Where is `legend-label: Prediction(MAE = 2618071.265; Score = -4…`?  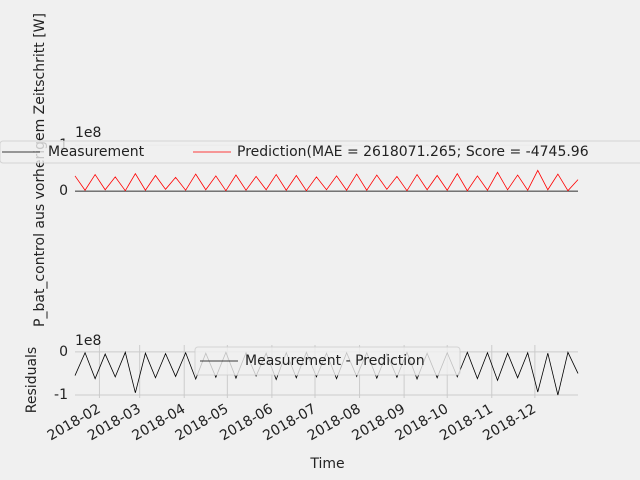
legend-label: Prediction(MAE = 2618071.265; Score = -4… is located at coordinates (413, 152).